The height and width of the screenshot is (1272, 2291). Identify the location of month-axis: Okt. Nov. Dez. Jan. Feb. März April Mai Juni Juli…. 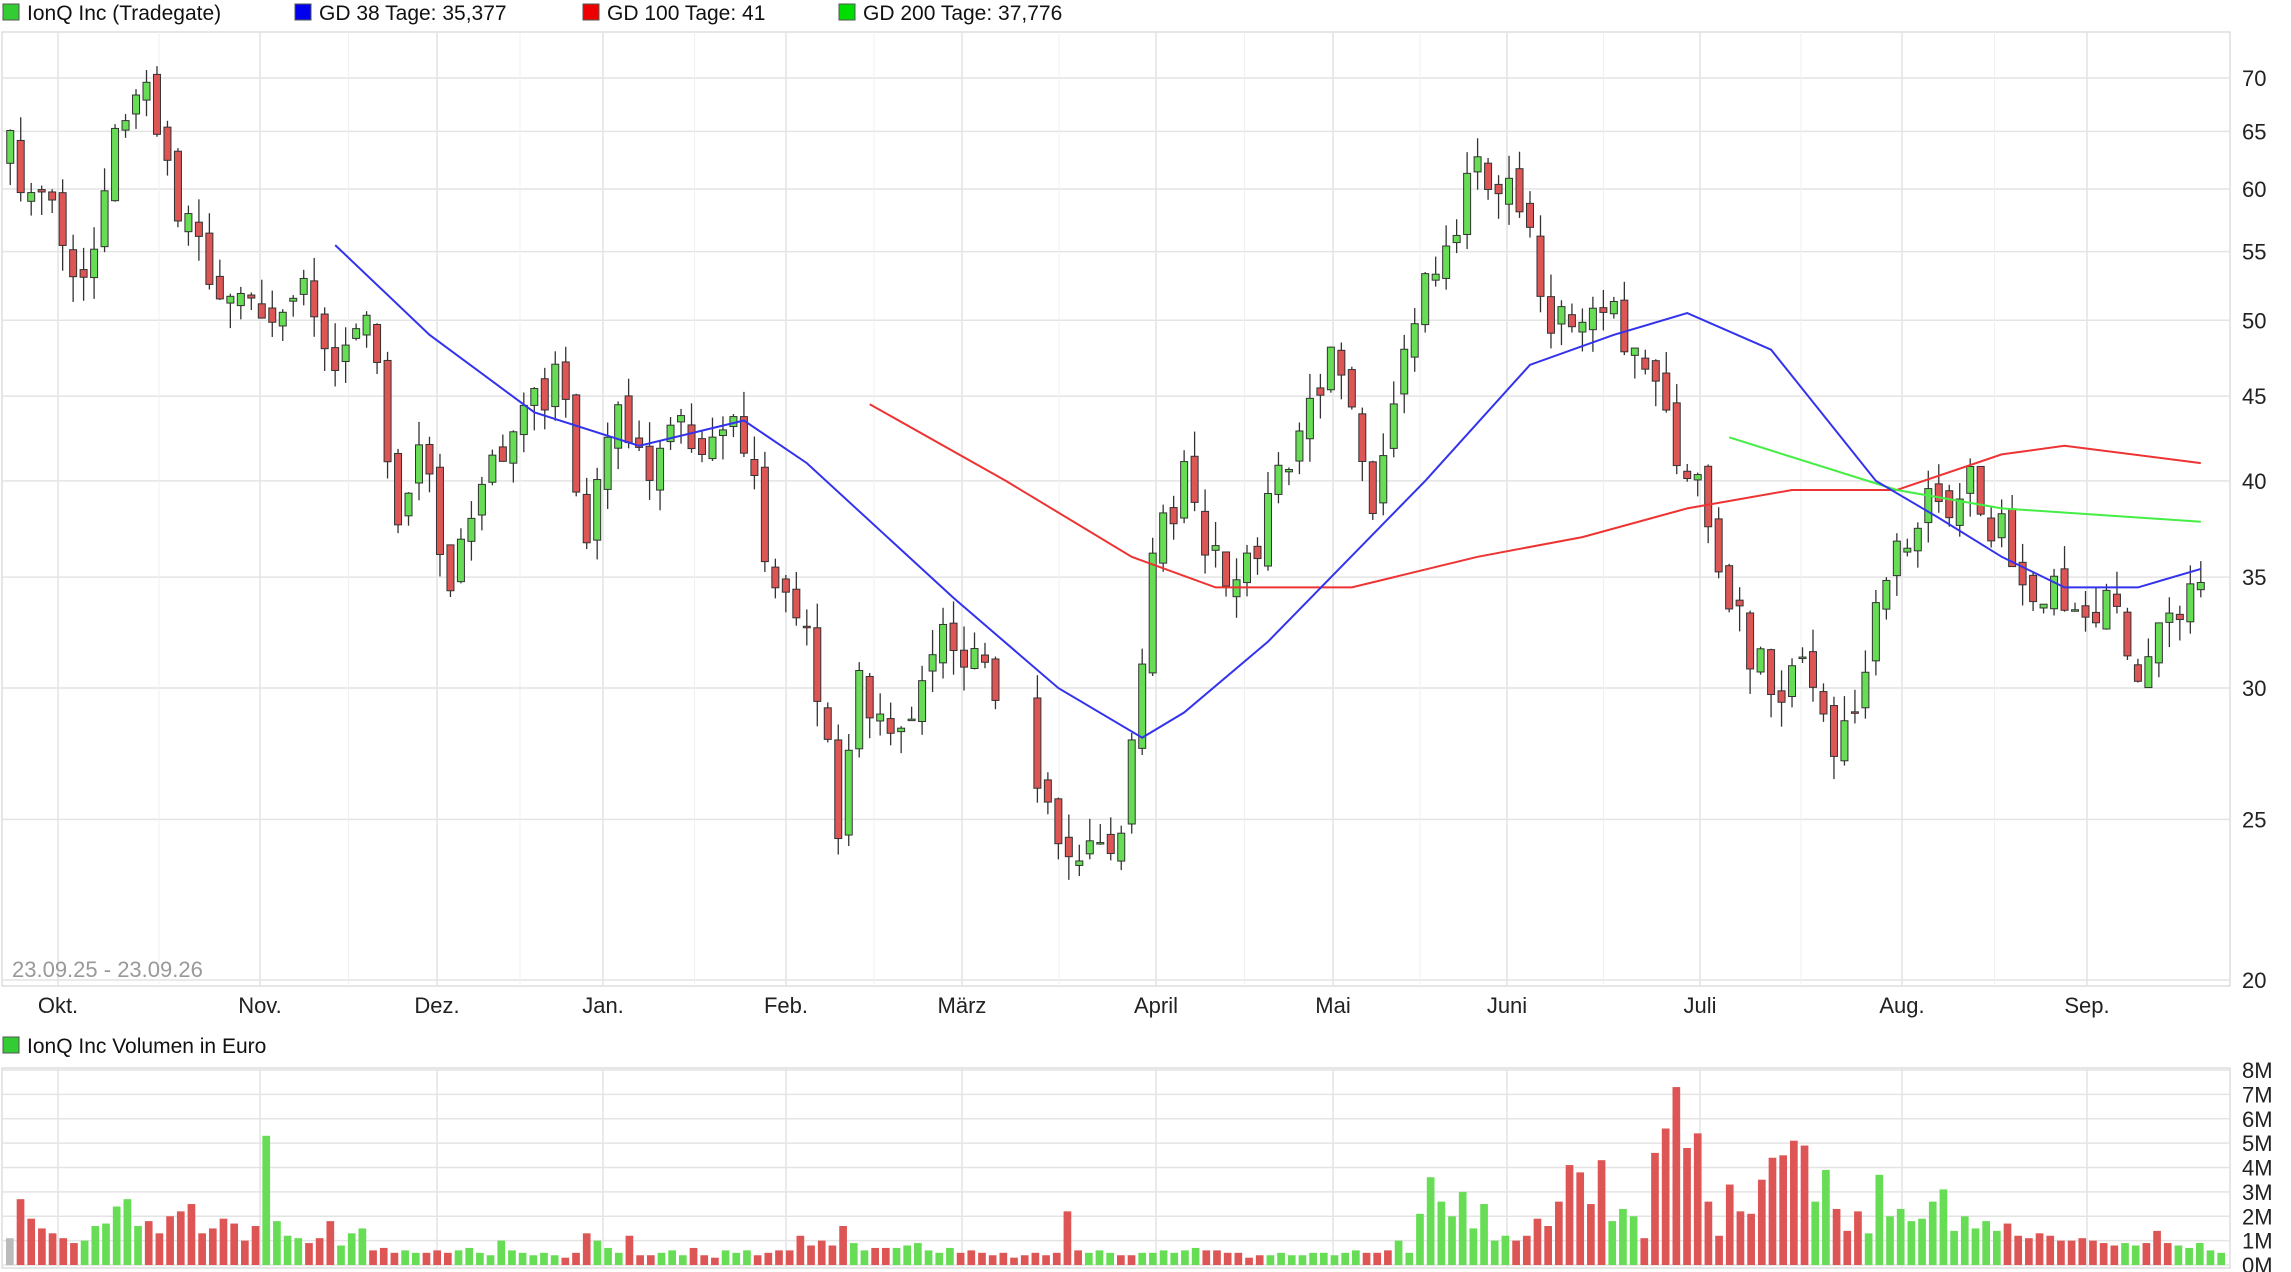
(1074, 1005).